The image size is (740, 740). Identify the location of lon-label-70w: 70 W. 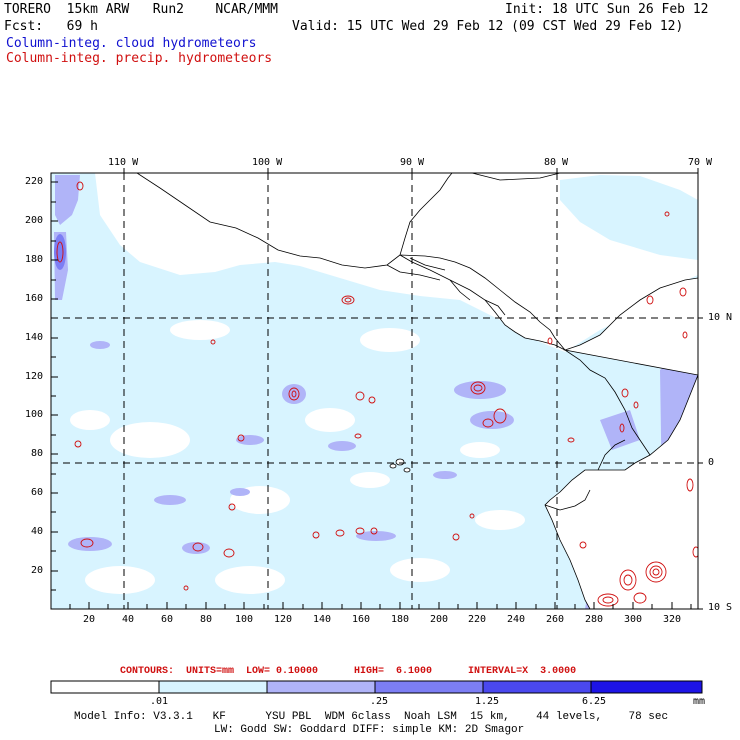
(700, 162).